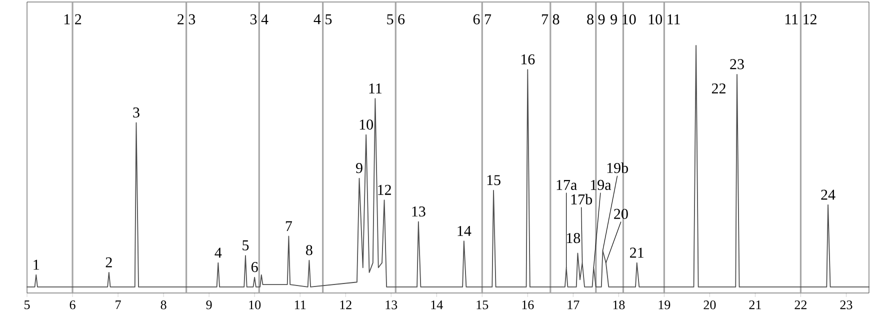 The image size is (895, 324). What do you see at coordinates (846, 305) in the screenshot?
I see `x-tick-label: 23` at bounding box center [846, 305].